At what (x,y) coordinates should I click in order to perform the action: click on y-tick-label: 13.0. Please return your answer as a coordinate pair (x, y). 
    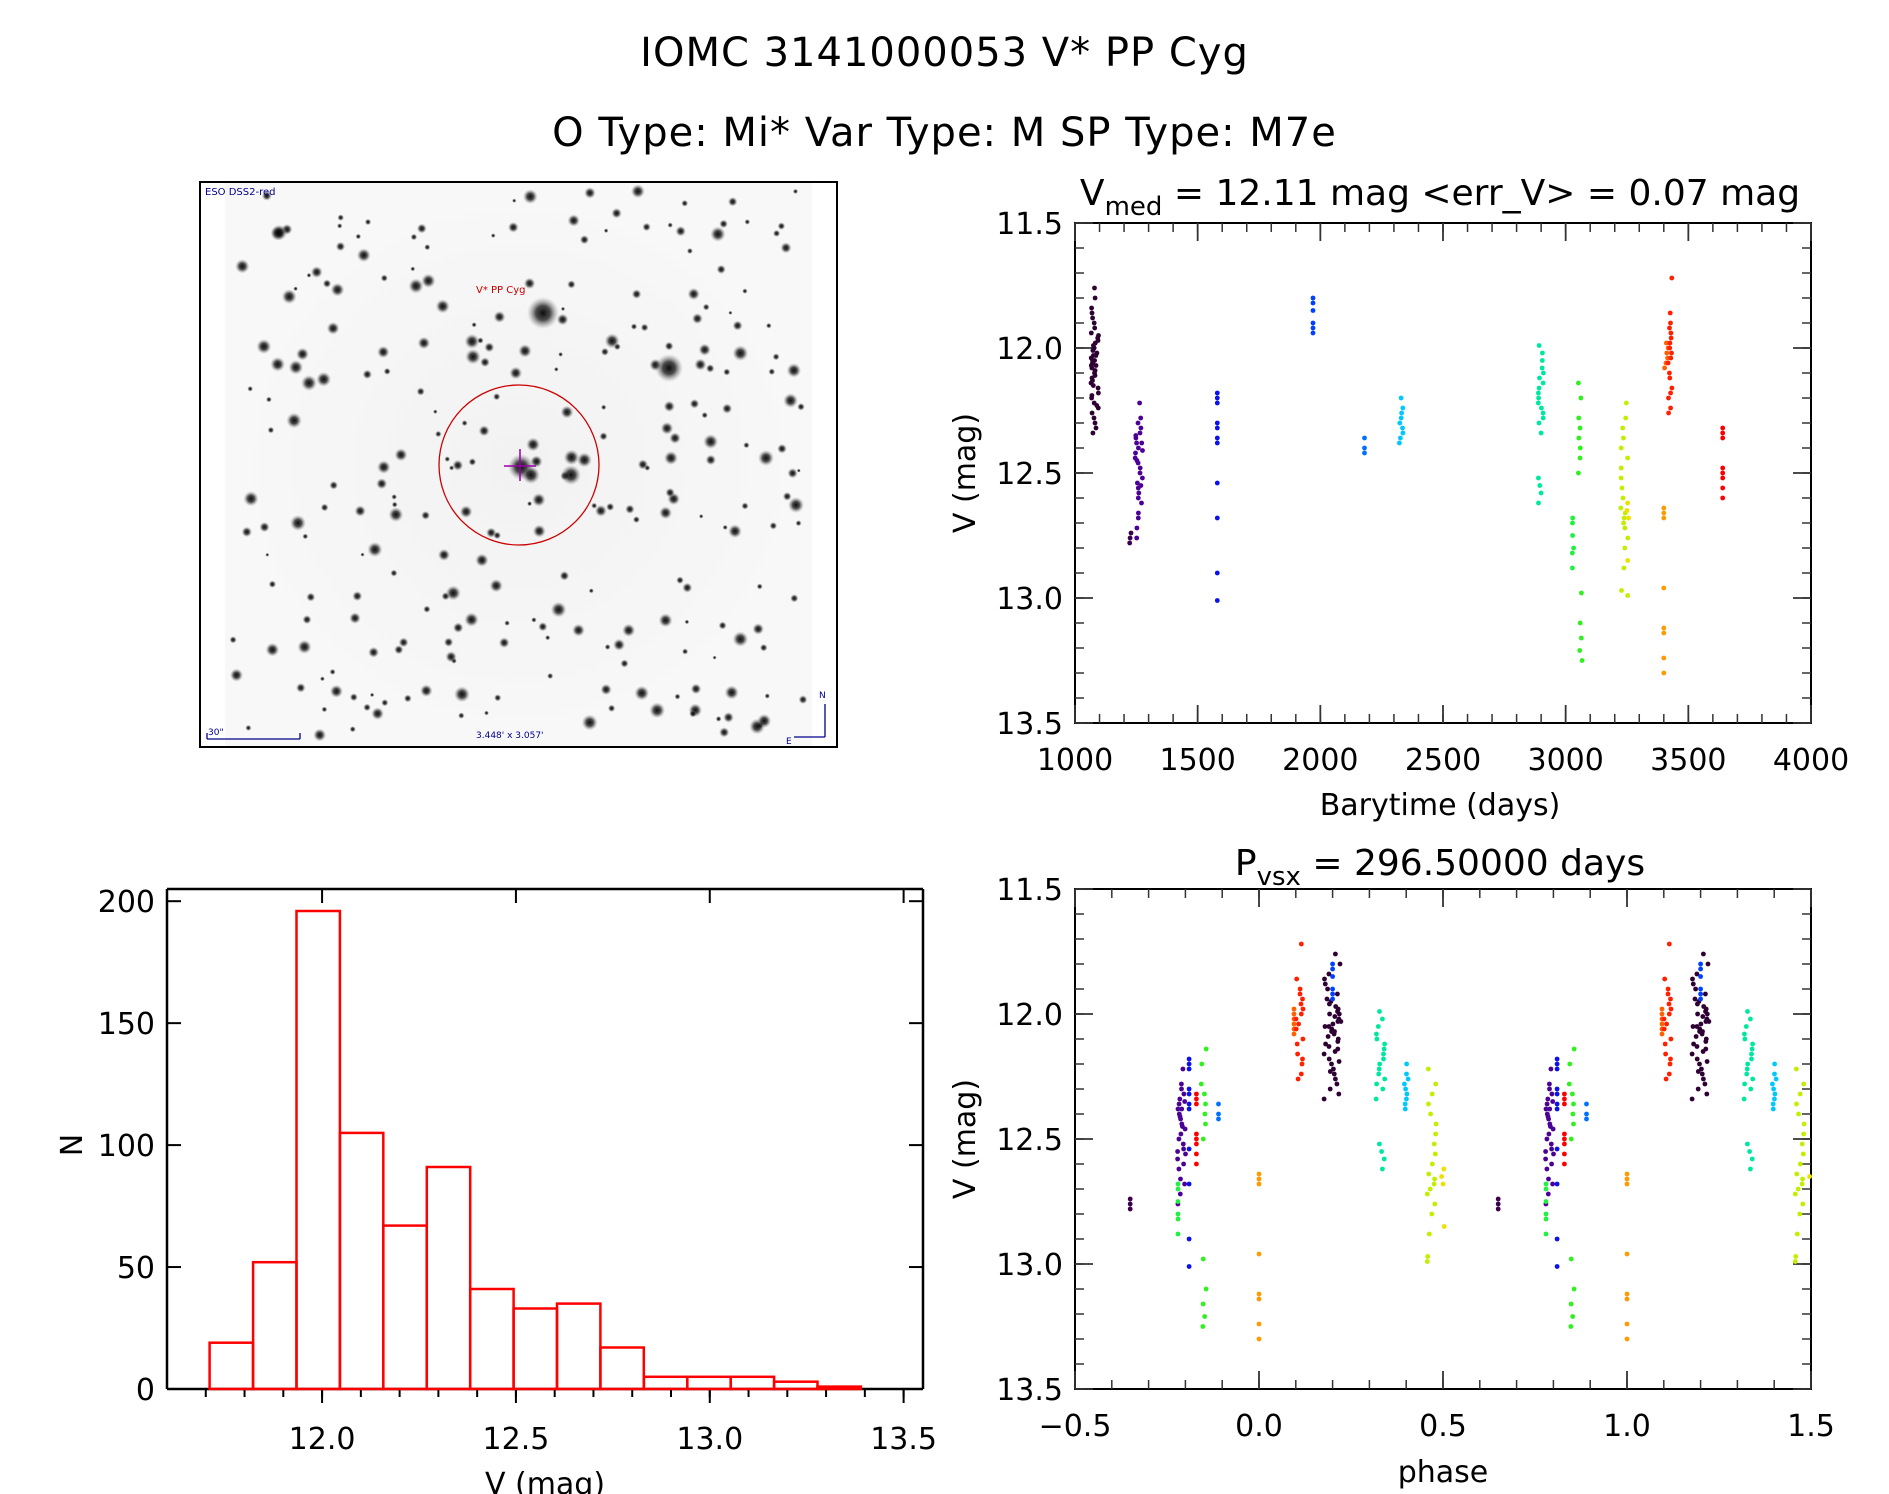
    Looking at the image, I should click on (1029, 1265).